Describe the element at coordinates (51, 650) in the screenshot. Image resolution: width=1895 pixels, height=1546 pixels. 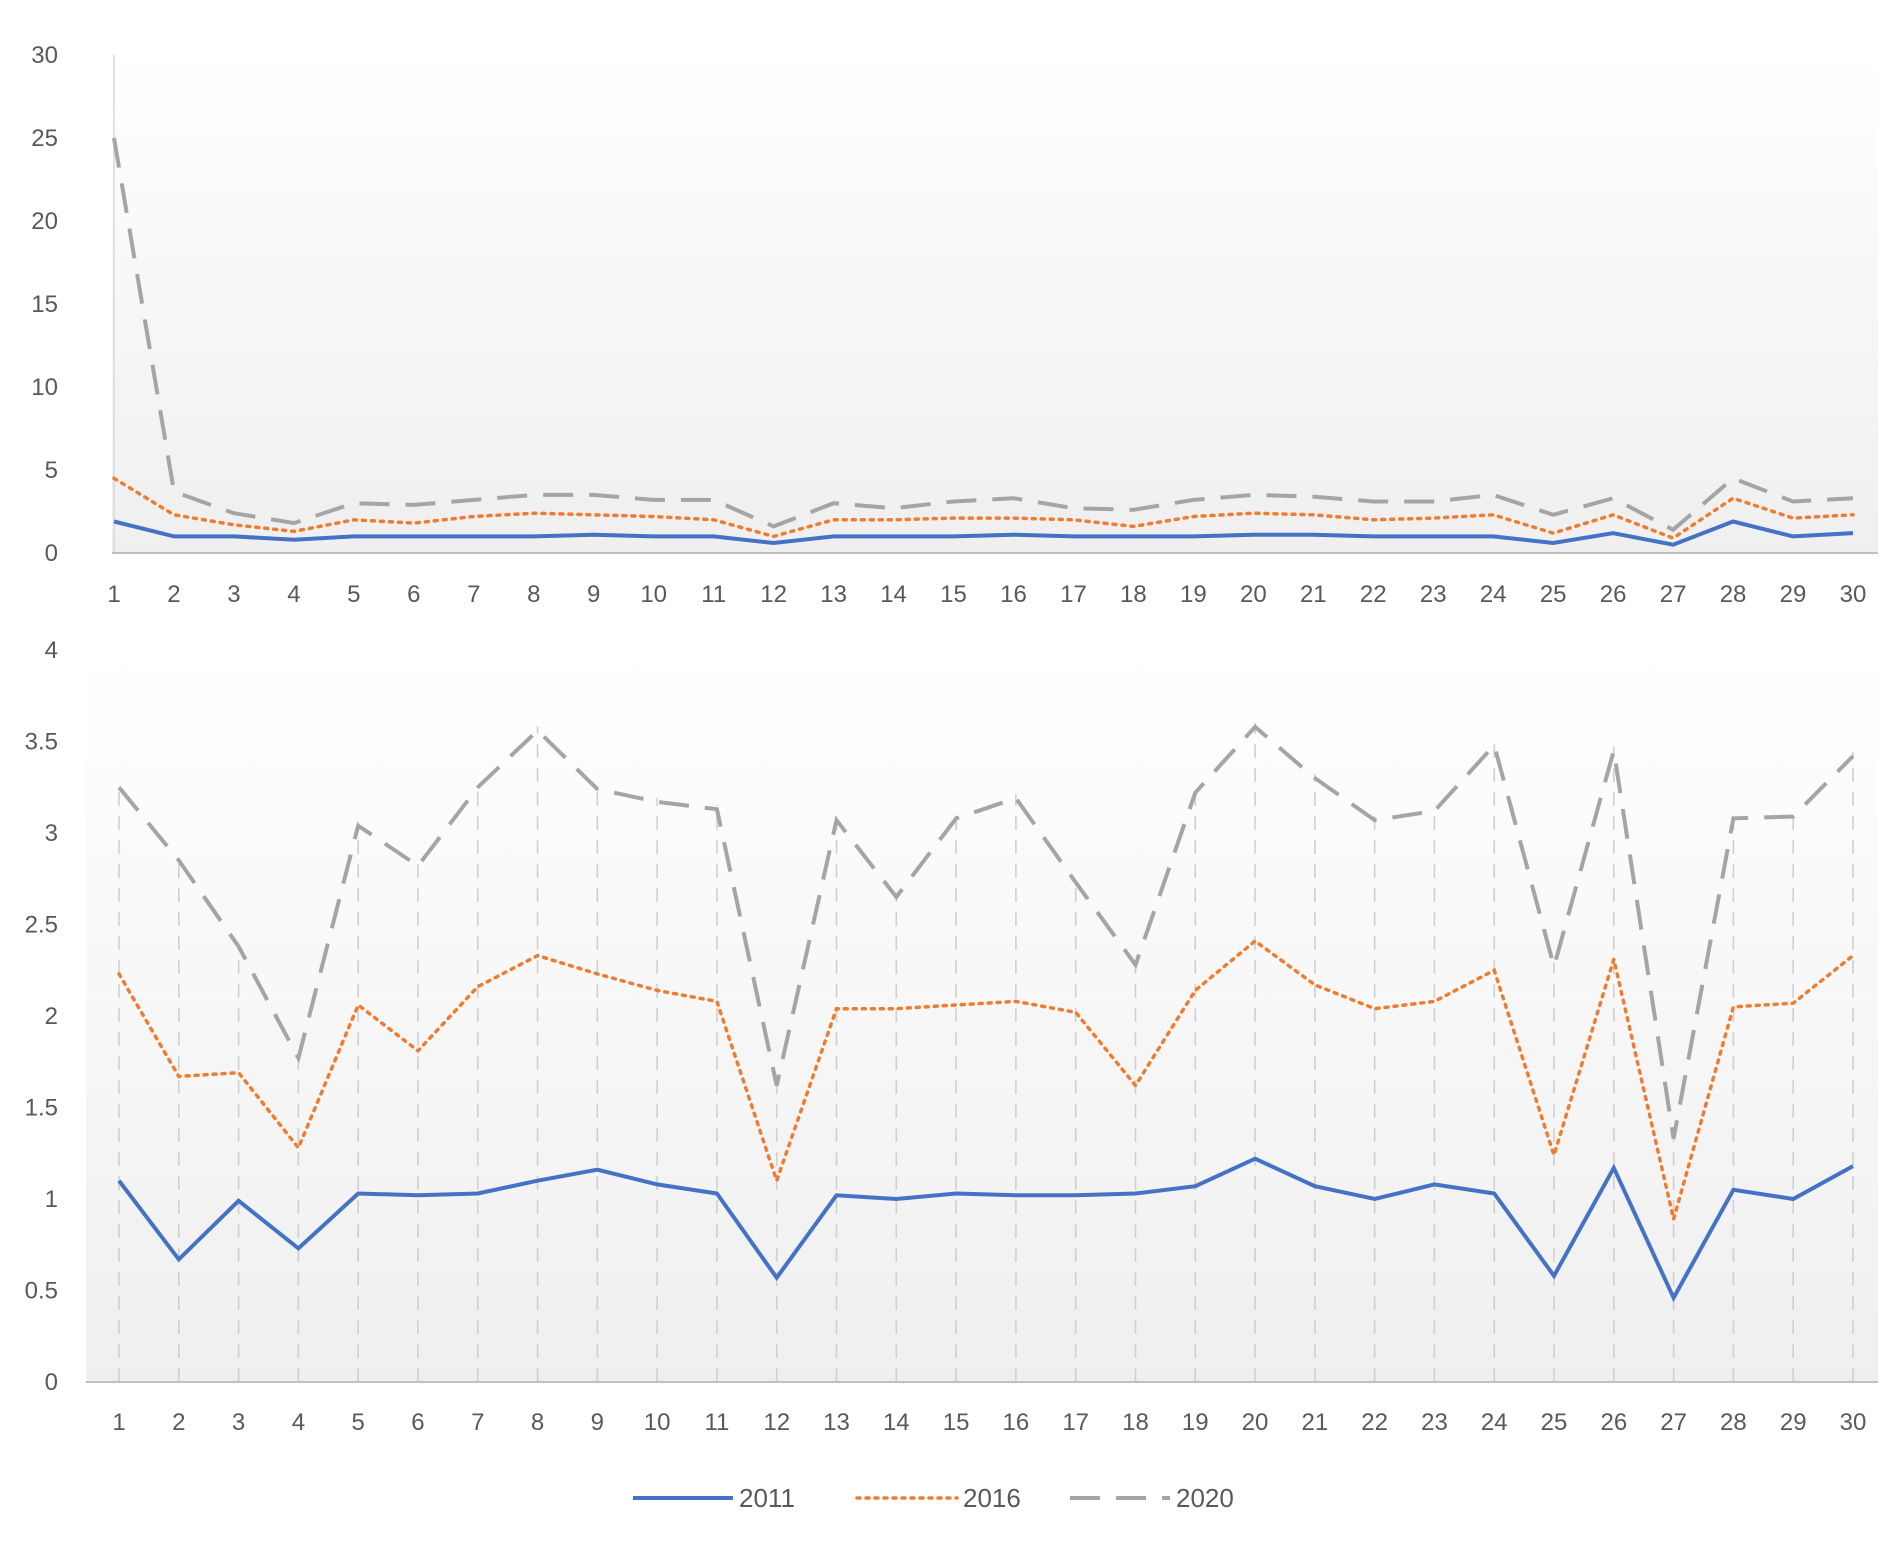
I see `y-tick-label: 4` at that location.